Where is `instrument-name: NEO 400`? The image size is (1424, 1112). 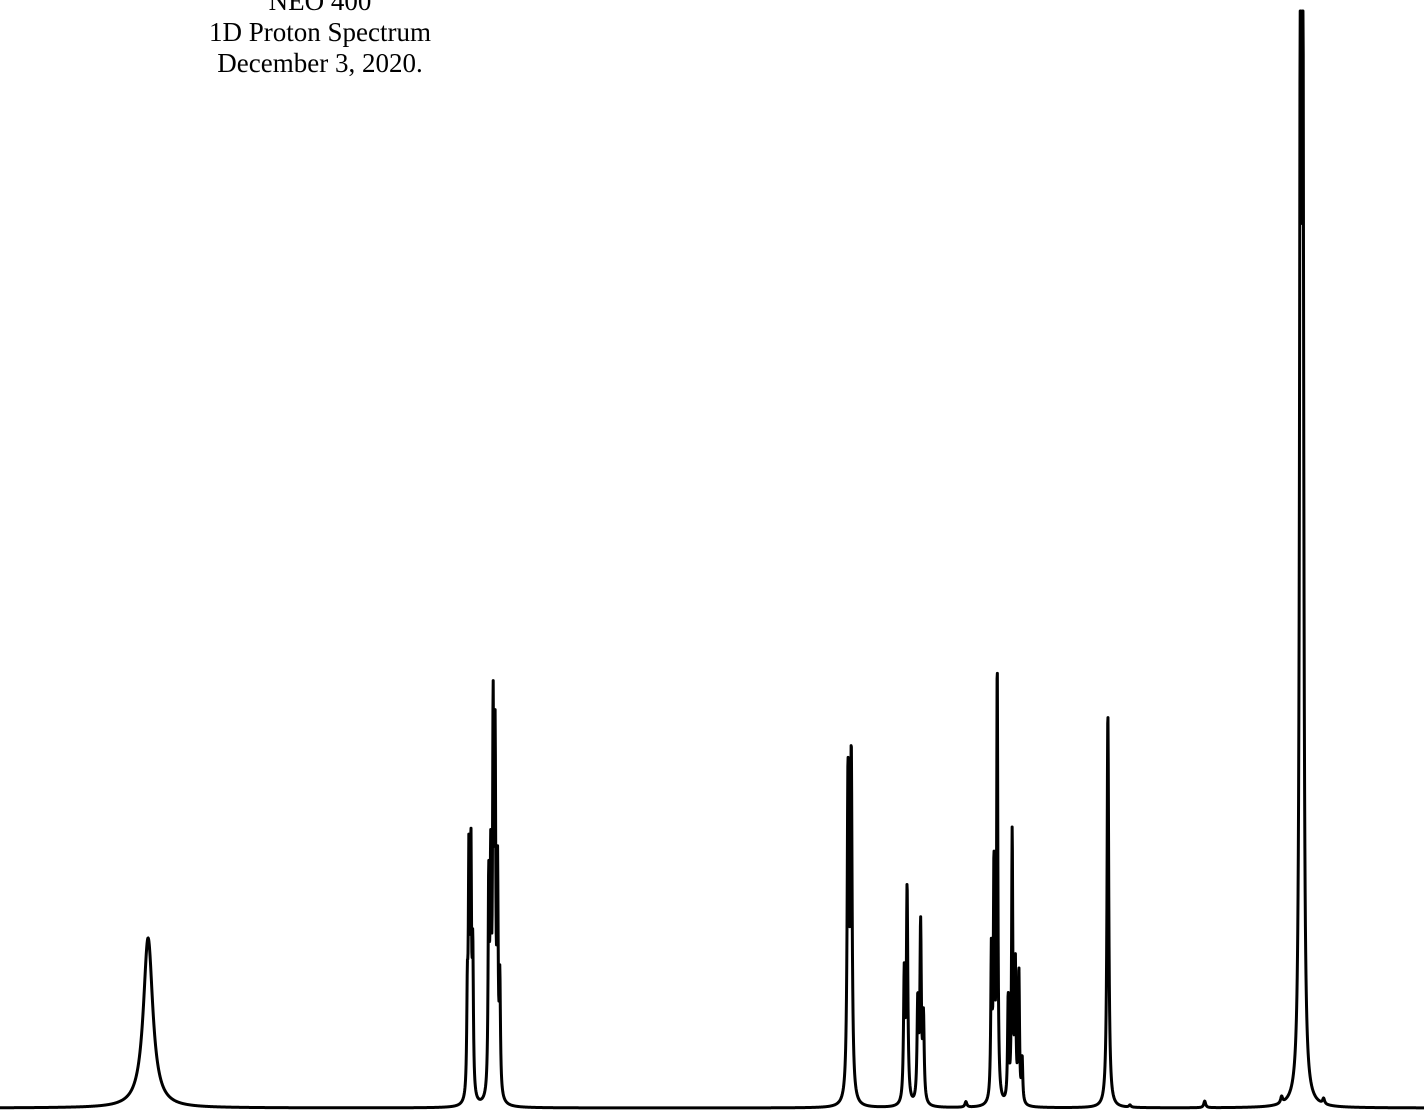
instrument-name: NEO 400 is located at coordinates (320, 8).